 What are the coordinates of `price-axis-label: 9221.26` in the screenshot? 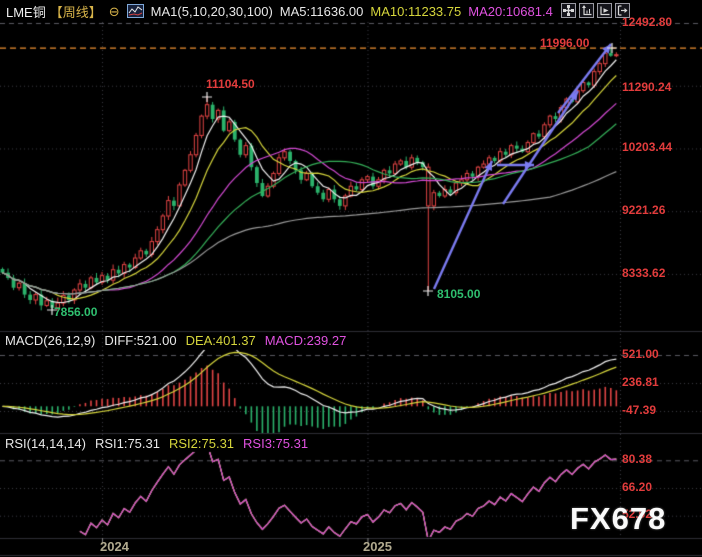 It's located at (644, 210).